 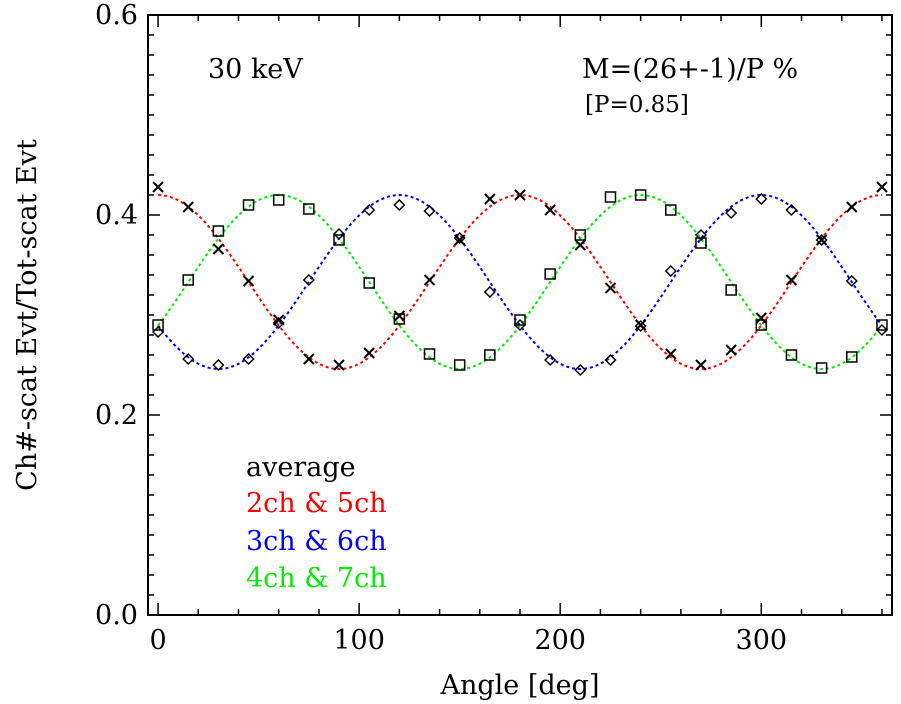 What do you see at coordinates (116, 415) in the screenshot?
I see `y-tick-label: 0.2` at bounding box center [116, 415].